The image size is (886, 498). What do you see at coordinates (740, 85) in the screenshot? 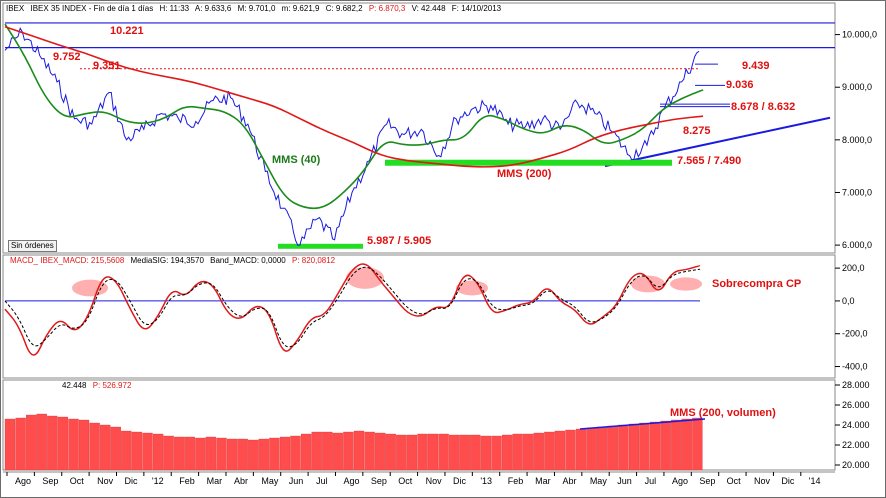
I see `annotation-9036: 9.036` at bounding box center [740, 85].